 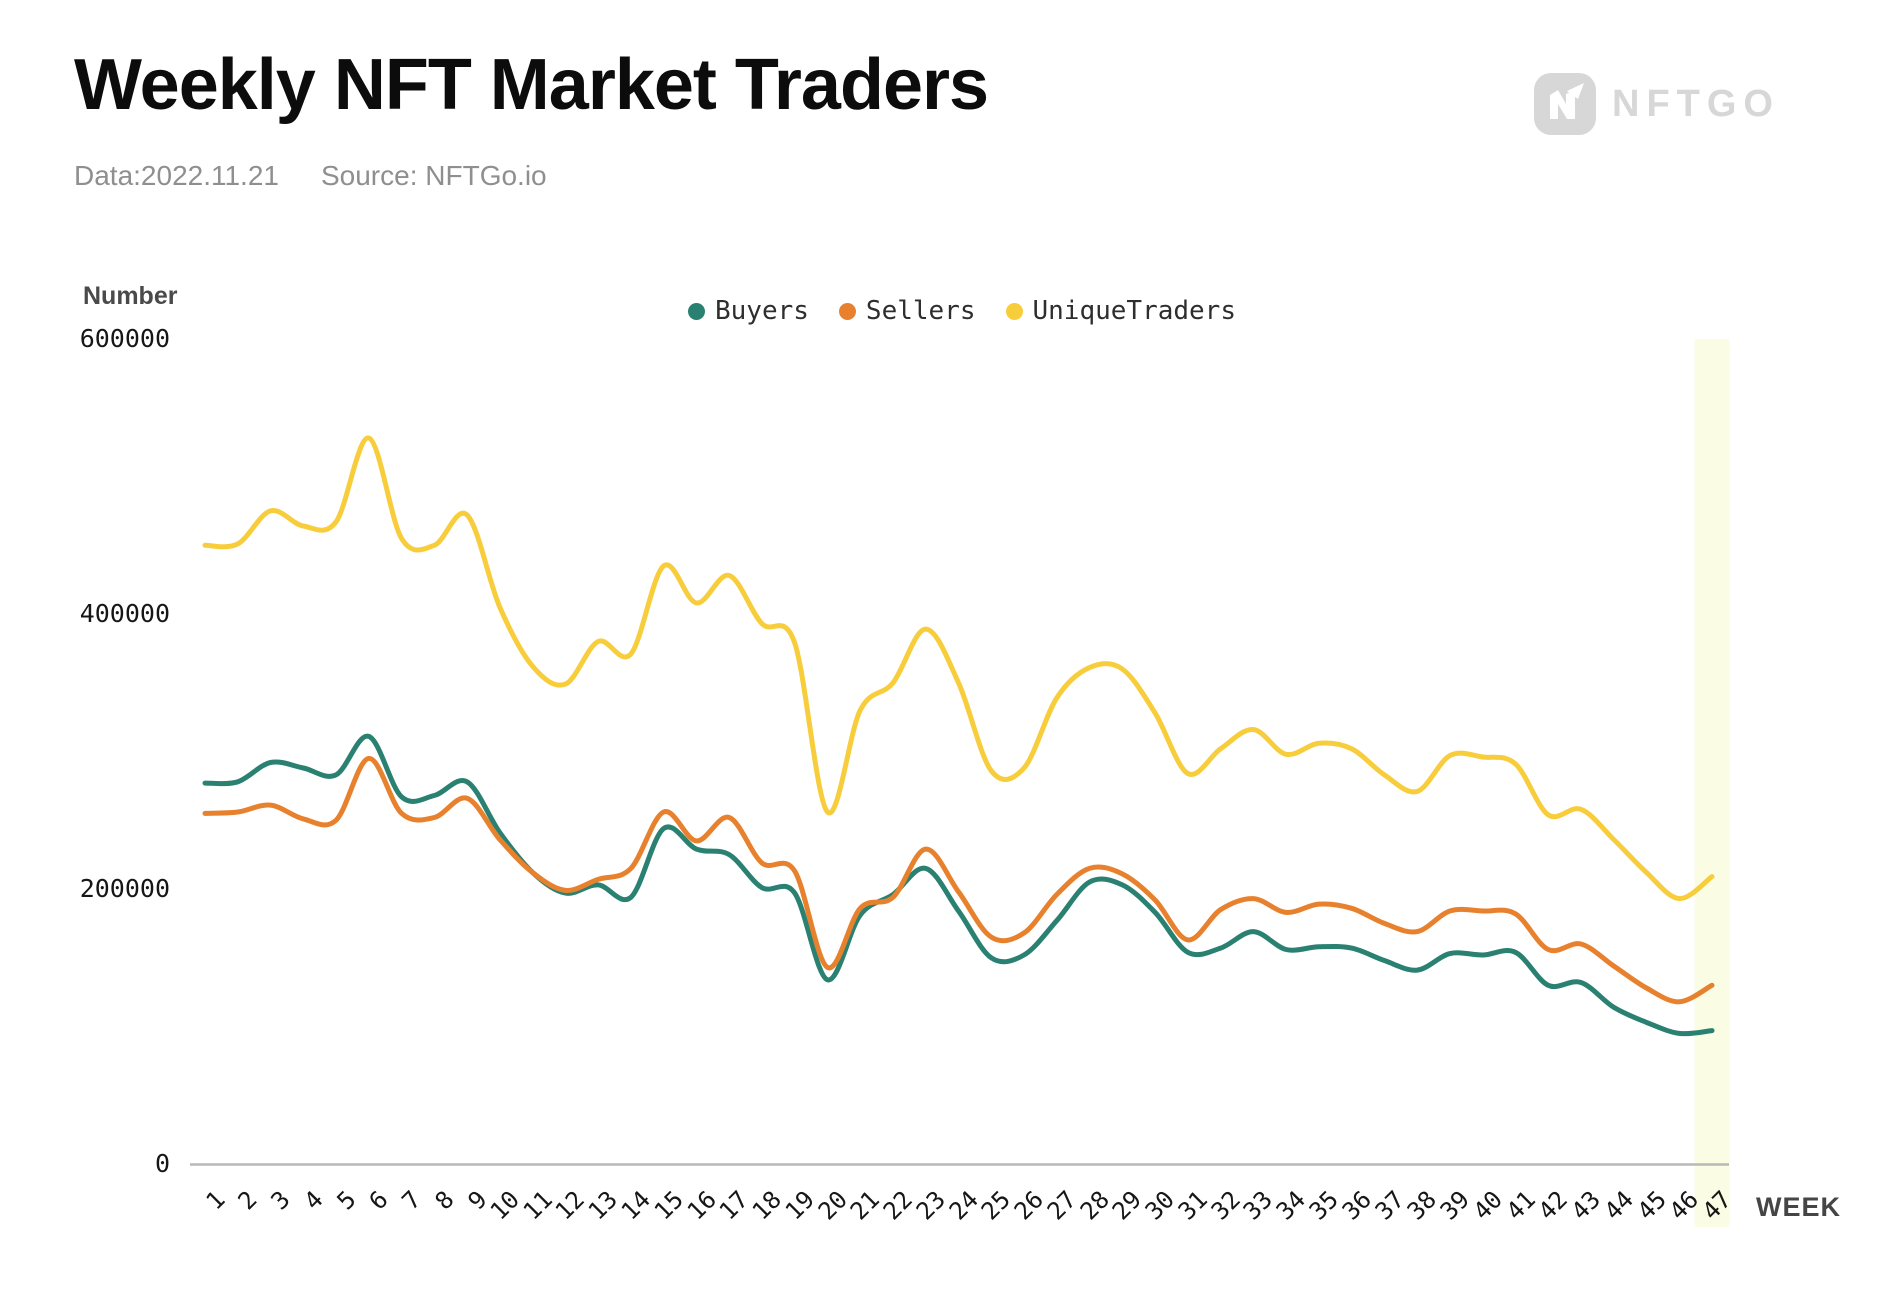 I want to click on chart-legend: Buyers Sellers UniqueTraders, so click(x=962, y=311).